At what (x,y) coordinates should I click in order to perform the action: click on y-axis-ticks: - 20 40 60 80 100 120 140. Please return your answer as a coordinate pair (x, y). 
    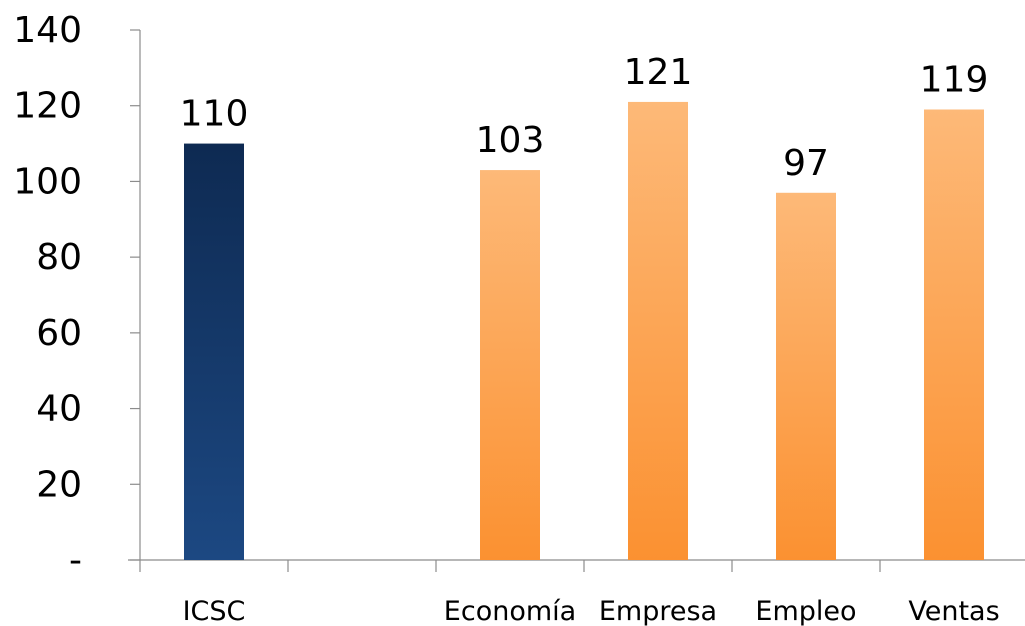
    Looking at the image, I should click on (76, 295).